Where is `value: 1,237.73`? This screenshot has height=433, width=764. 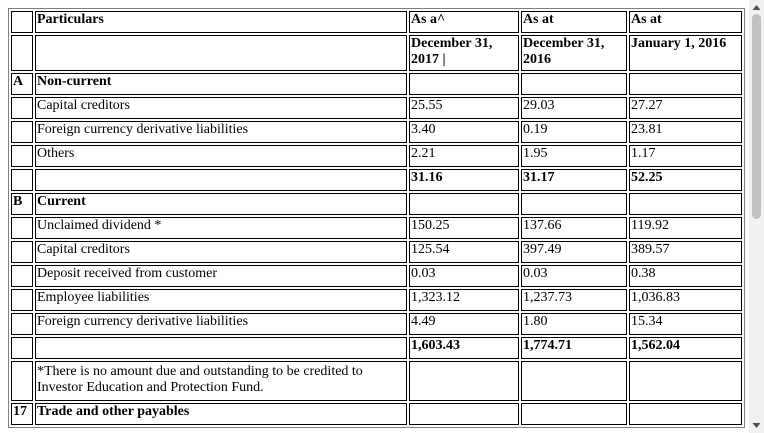 value: 1,237.73 is located at coordinates (574, 300).